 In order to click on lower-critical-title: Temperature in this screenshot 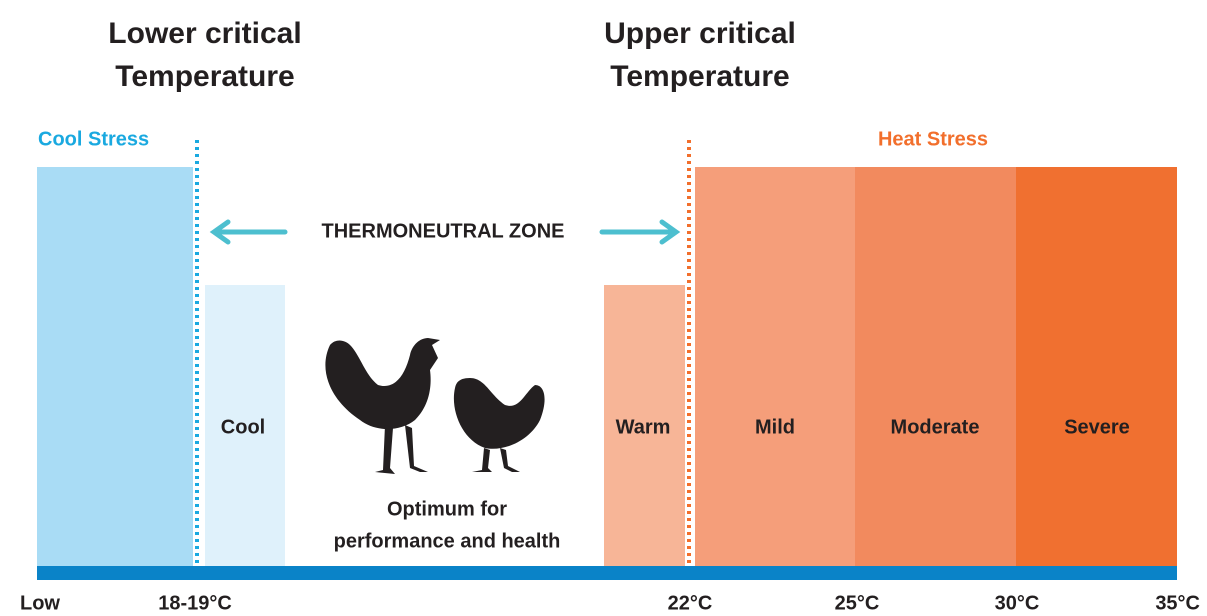, I will do `click(205, 76)`.